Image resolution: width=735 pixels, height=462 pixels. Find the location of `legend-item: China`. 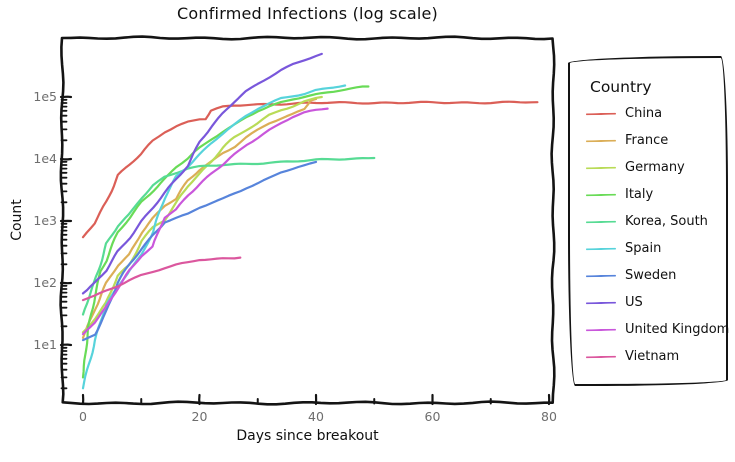

legend-item: China is located at coordinates (651, 113).